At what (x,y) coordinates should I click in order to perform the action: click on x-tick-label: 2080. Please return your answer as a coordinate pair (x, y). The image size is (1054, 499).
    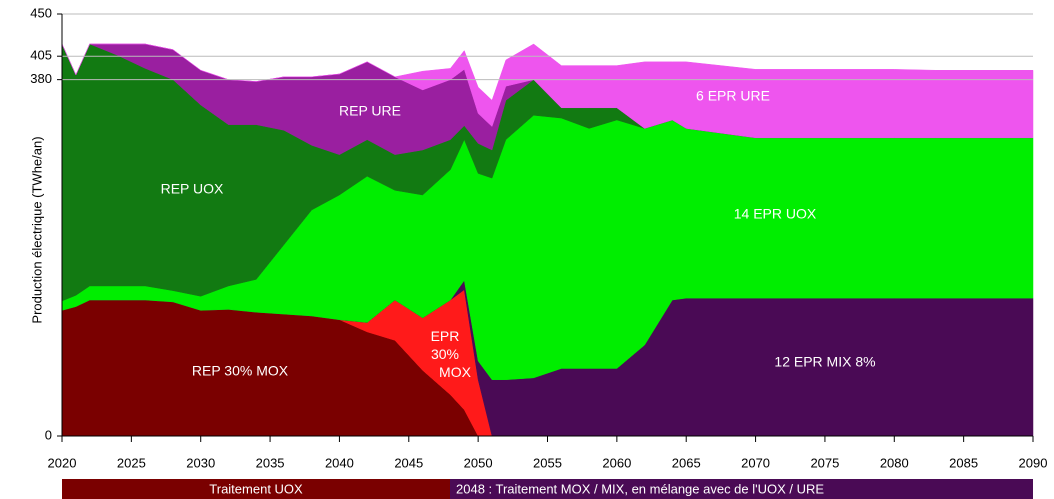
    Looking at the image, I should click on (894, 462).